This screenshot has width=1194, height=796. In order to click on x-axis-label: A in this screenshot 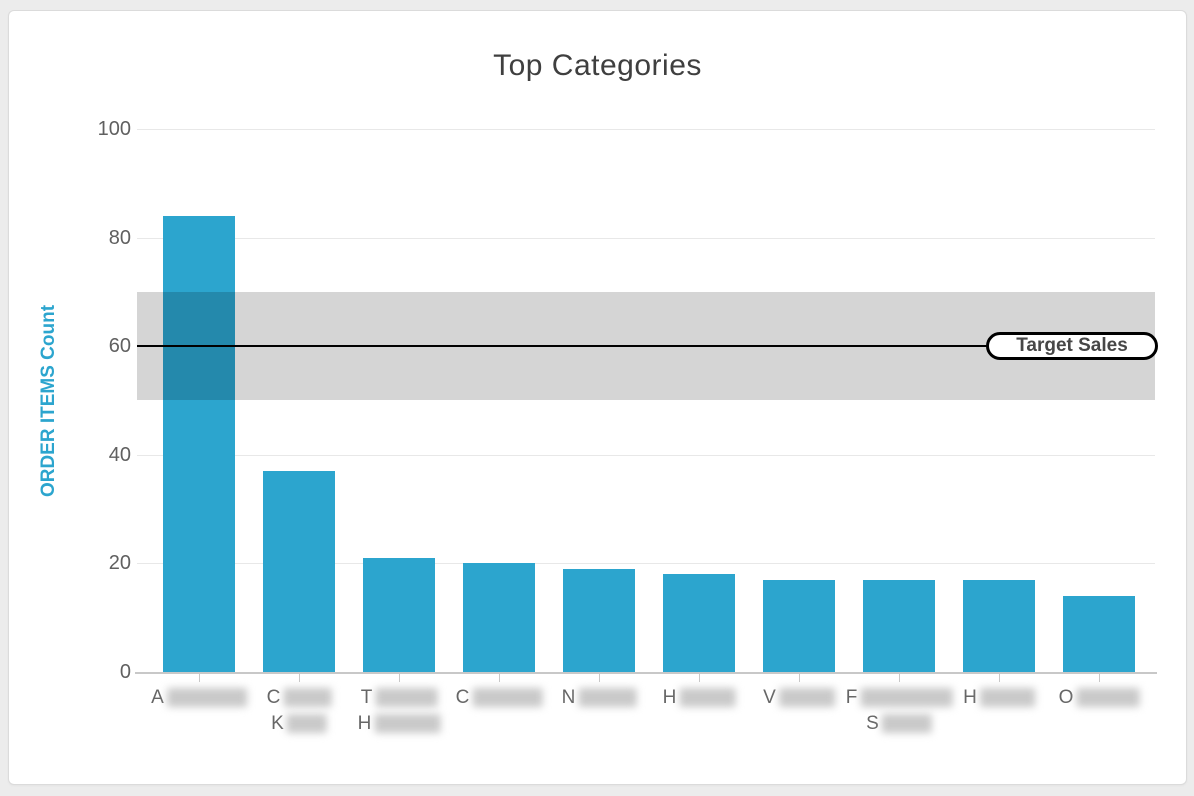, I will do `click(199, 698)`.